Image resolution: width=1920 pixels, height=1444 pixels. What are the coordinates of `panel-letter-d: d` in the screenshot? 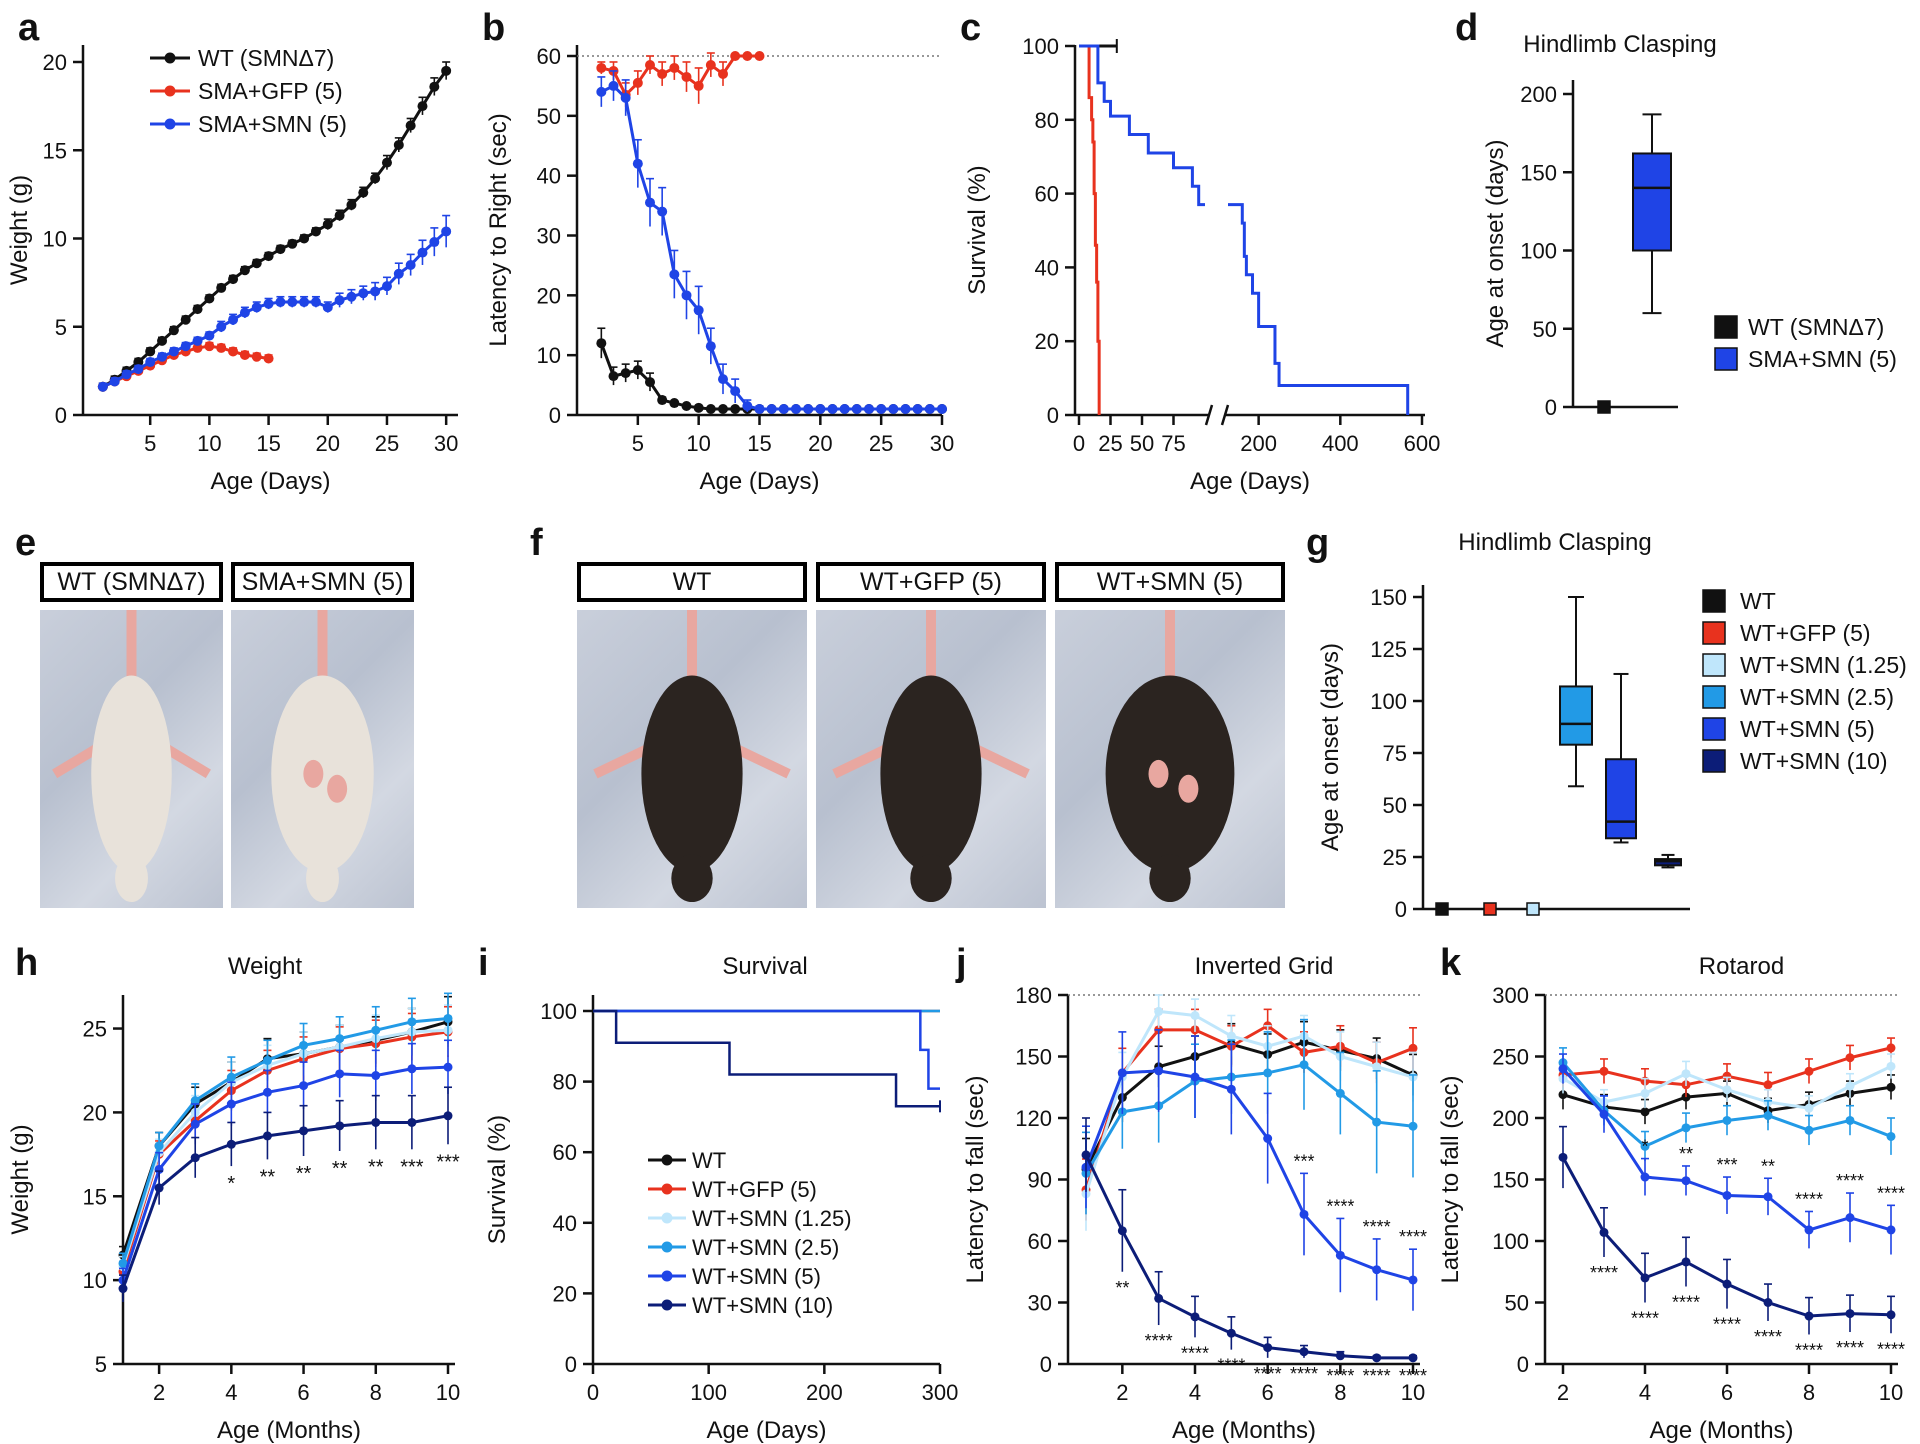 It's located at (1466, 28).